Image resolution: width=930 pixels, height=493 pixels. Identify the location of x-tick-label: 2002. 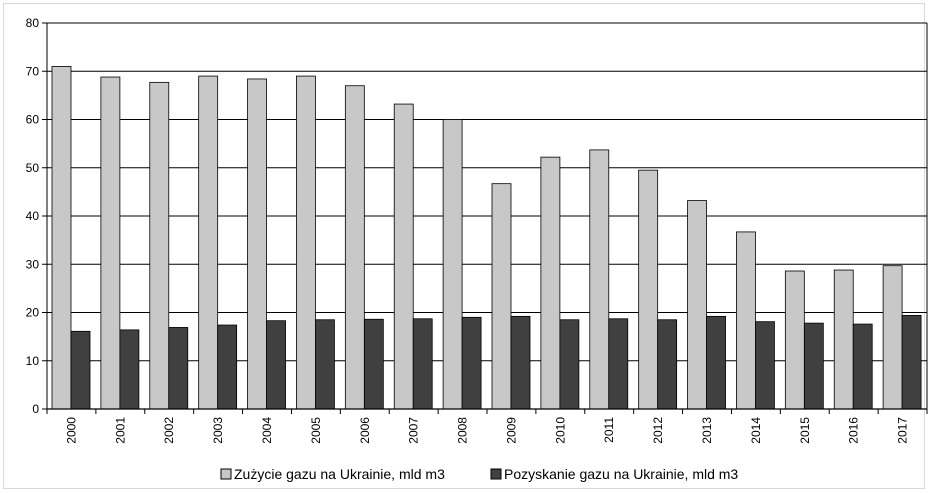
(169, 430).